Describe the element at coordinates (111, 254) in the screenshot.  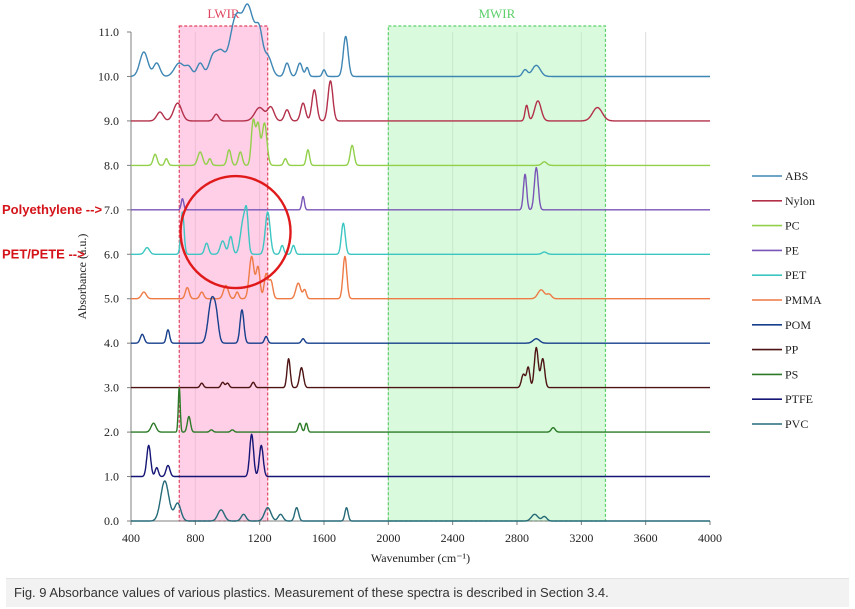
I see `y-tick-label: 6.0` at that location.